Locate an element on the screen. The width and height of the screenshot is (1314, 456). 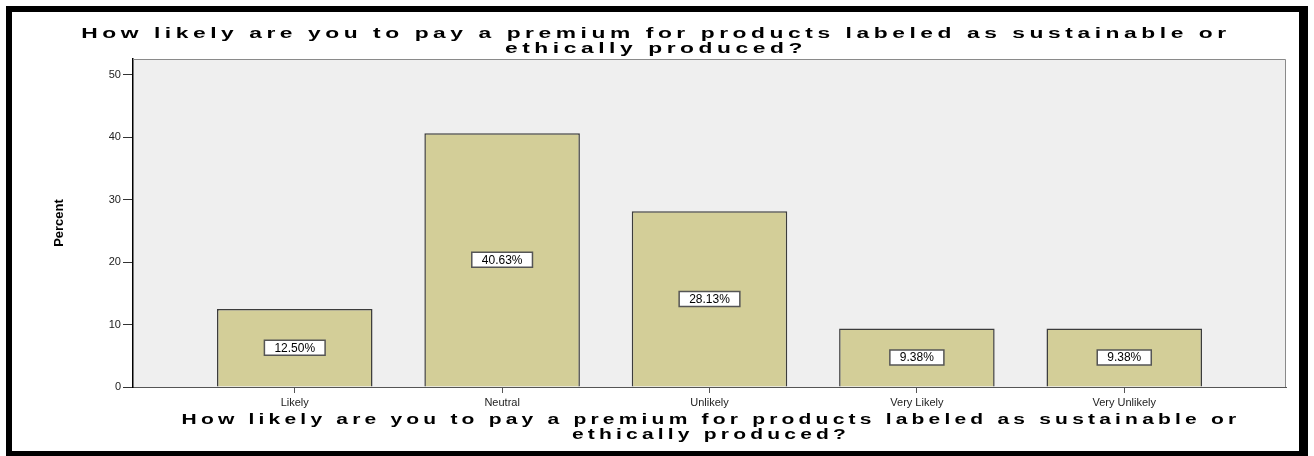
x-tick-label: Likely is located at coordinates (295, 401).